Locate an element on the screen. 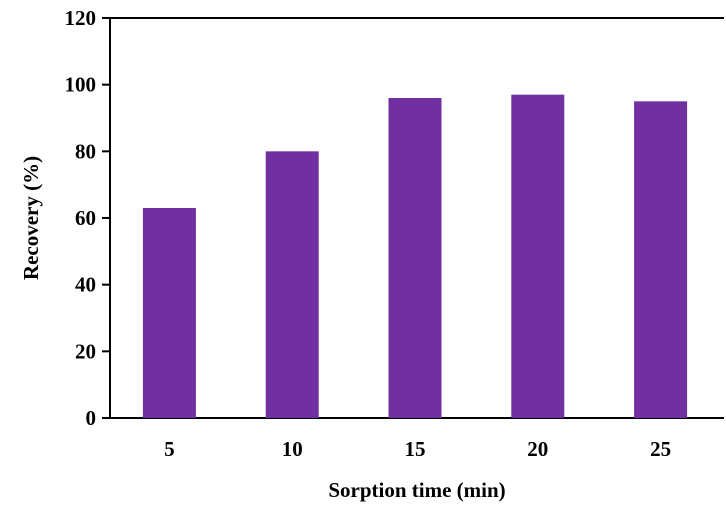 This screenshot has height=509, width=726. y-tick-label: 120 is located at coordinates (81, 18).